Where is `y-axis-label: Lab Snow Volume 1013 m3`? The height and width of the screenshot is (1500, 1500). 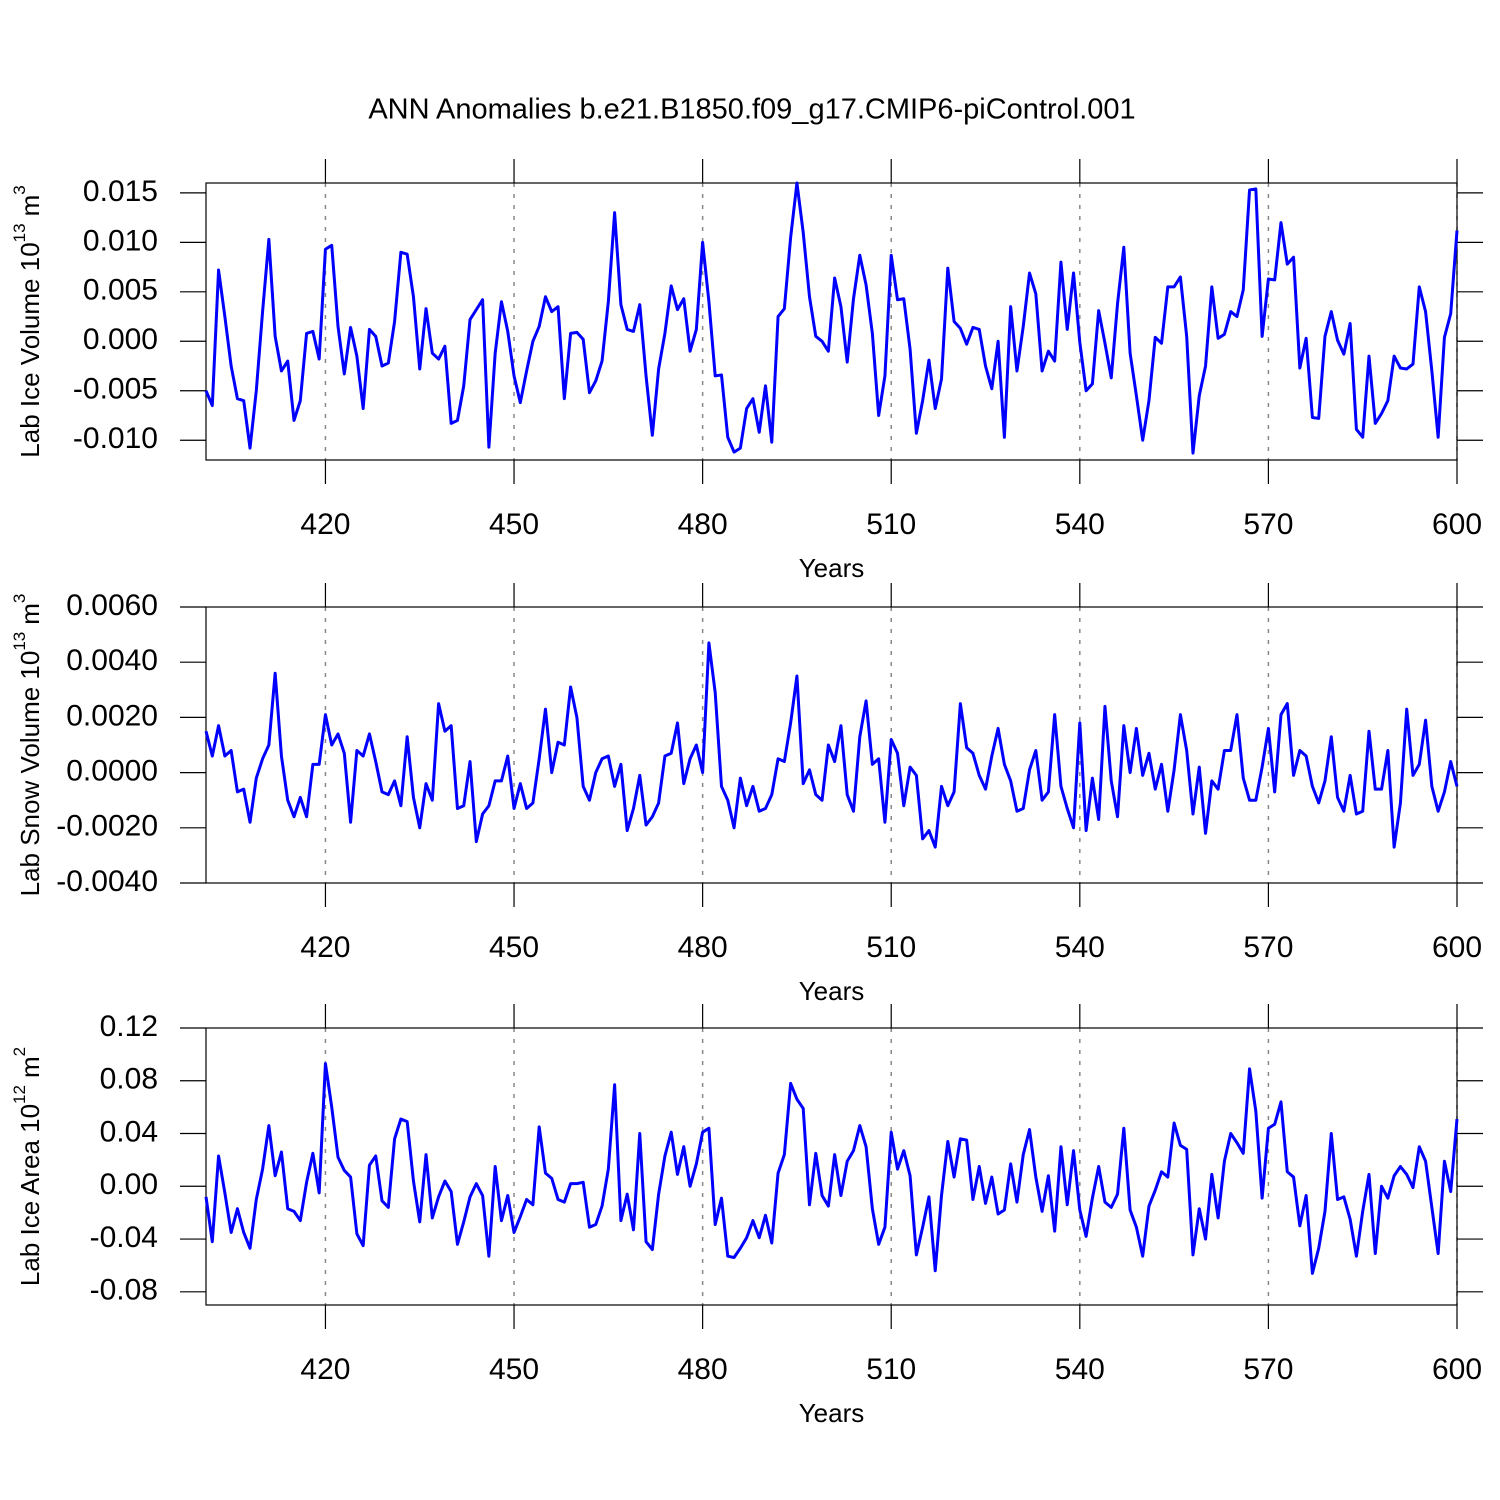
y-axis-label: Lab Snow Volume 1013 m3 is located at coordinates (27, 745).